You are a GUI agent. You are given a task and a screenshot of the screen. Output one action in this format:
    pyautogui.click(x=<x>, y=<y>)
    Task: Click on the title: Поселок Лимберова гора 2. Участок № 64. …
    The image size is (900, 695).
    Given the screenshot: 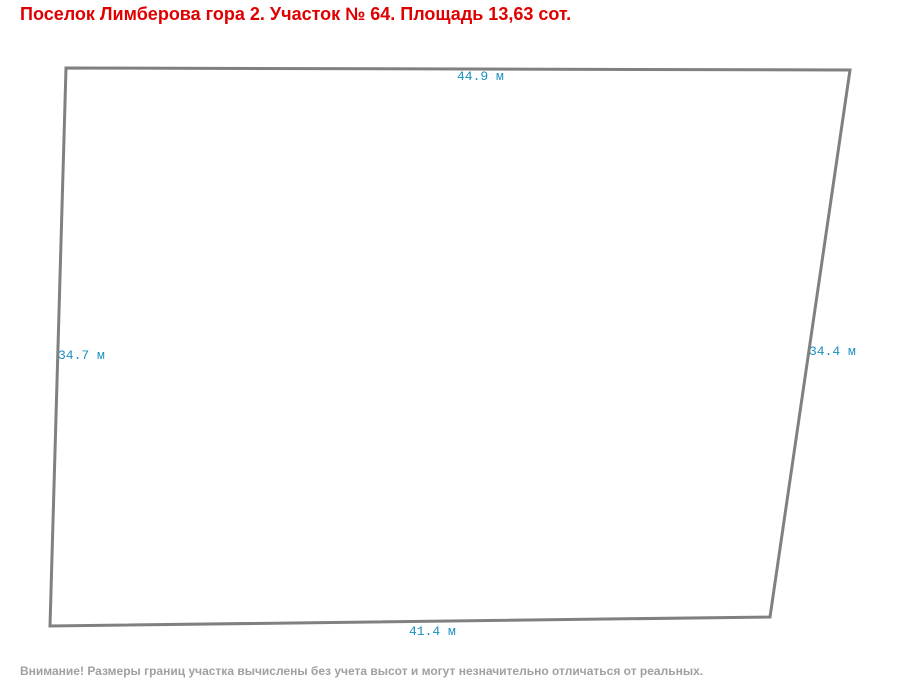 What is the action you would take?
    pyautogui.click(x=295, y=14)
    